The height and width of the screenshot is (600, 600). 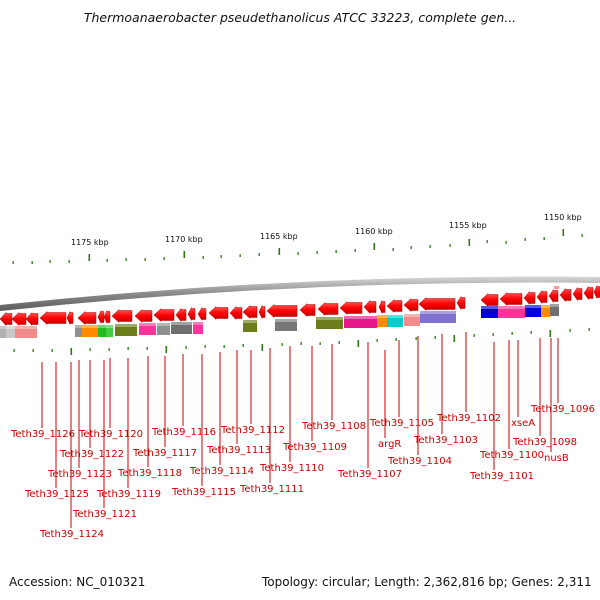 What do you see at coordinates (164, 453) in the screenshot?
I see `gene-label: Teth39_1117` at bounding box center [164, 453].